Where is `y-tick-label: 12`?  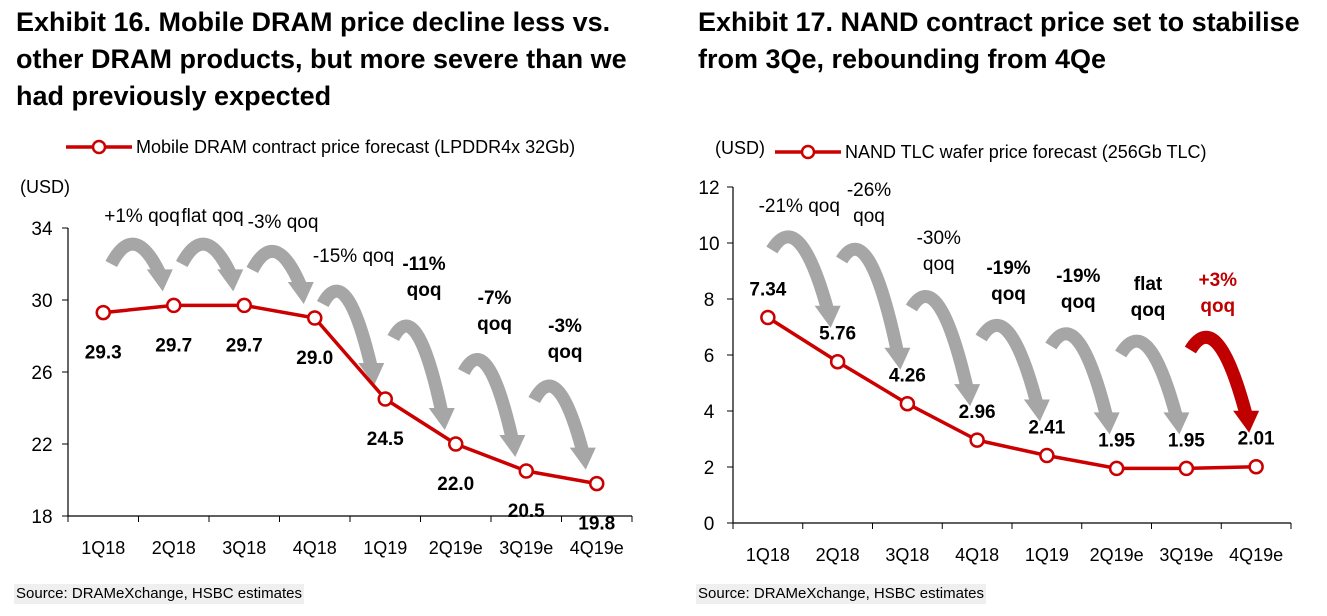
y-tick-label: 12 is located at coordinates (708, 188).